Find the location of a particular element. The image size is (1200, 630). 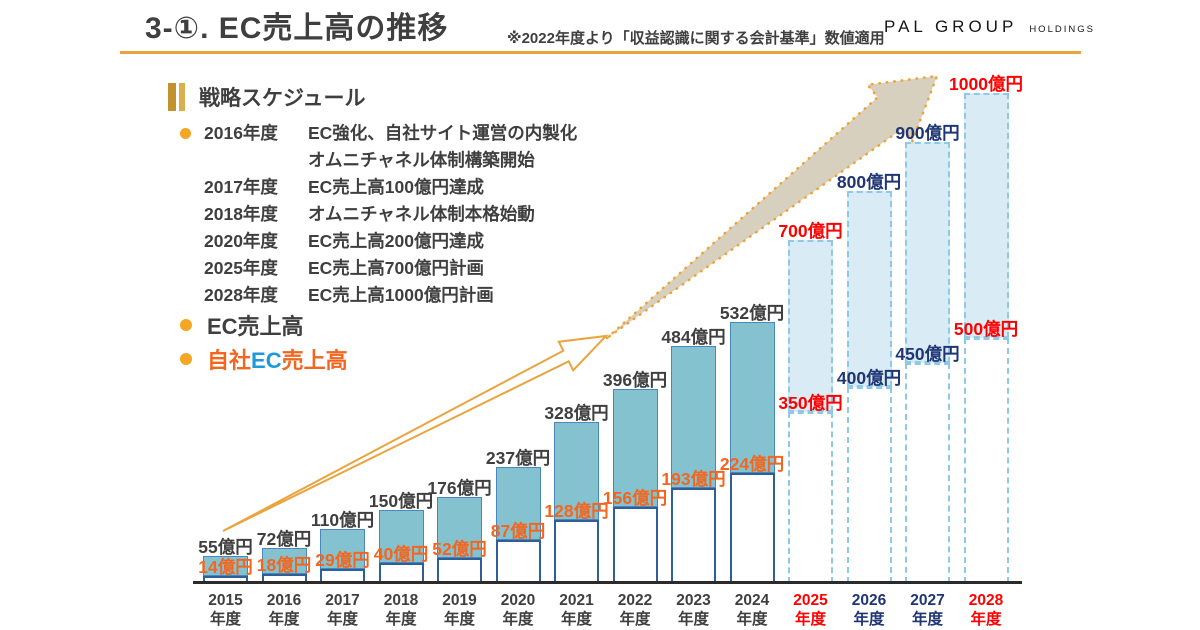

schedule-item-year: 2018年度 is located at coordinates (241, 214).